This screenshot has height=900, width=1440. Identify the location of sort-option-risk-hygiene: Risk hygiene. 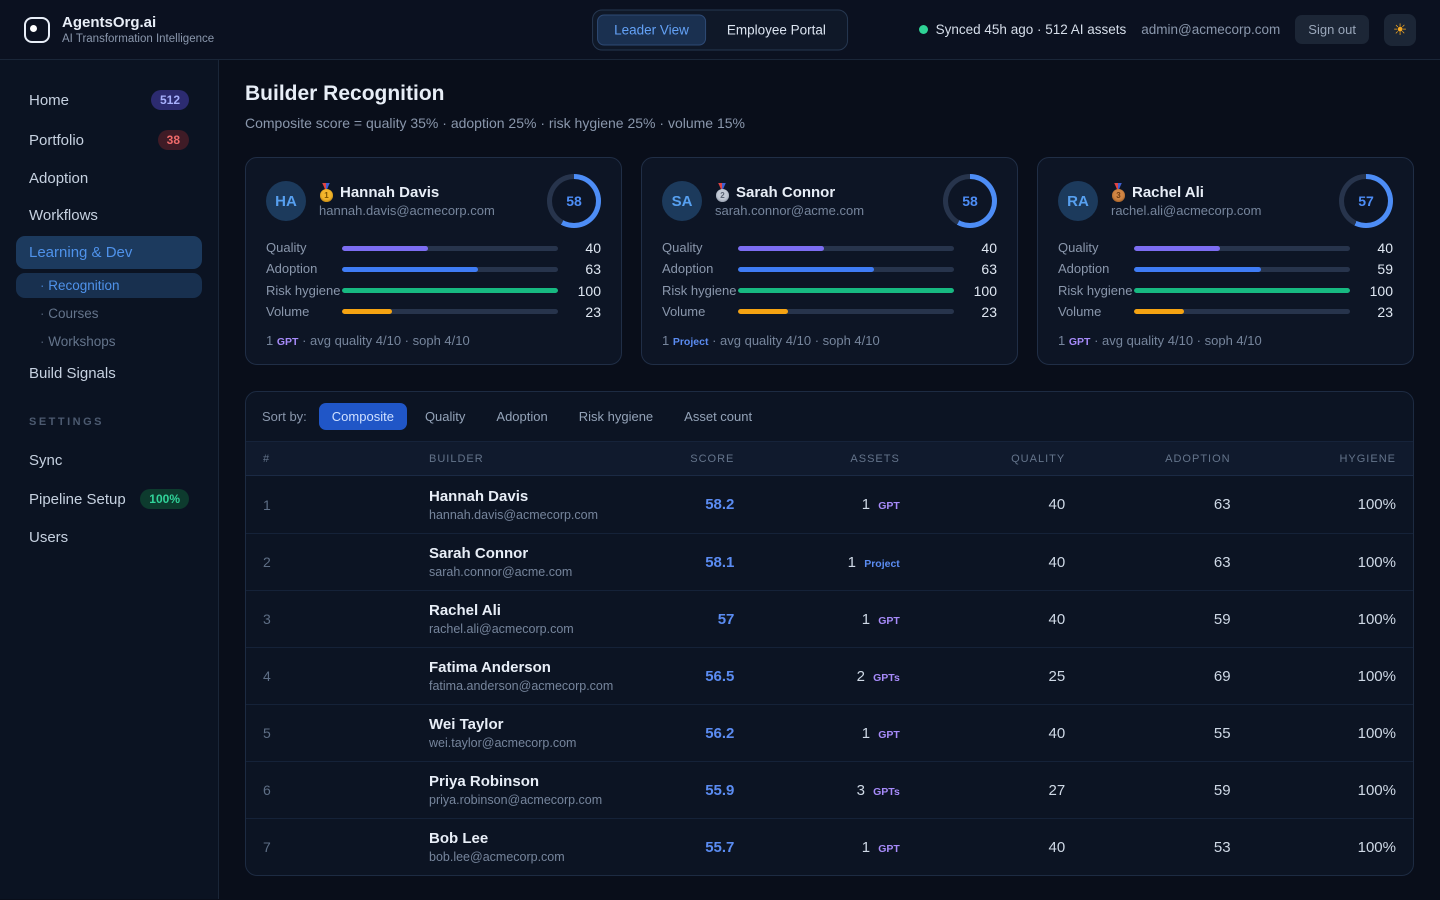
(616, 416).